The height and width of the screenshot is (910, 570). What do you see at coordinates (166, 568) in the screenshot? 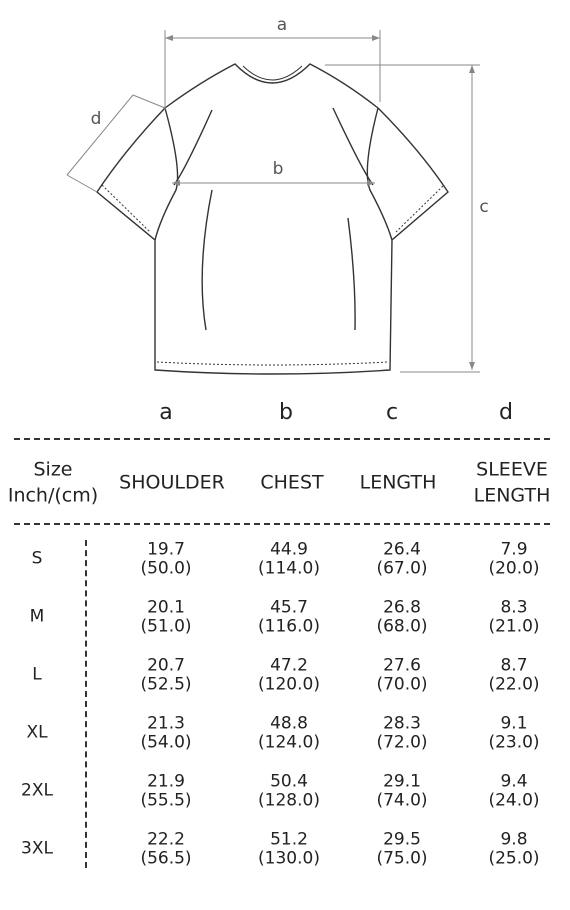
I see `measurement: (50.0)` at bounding box center [166, 568].